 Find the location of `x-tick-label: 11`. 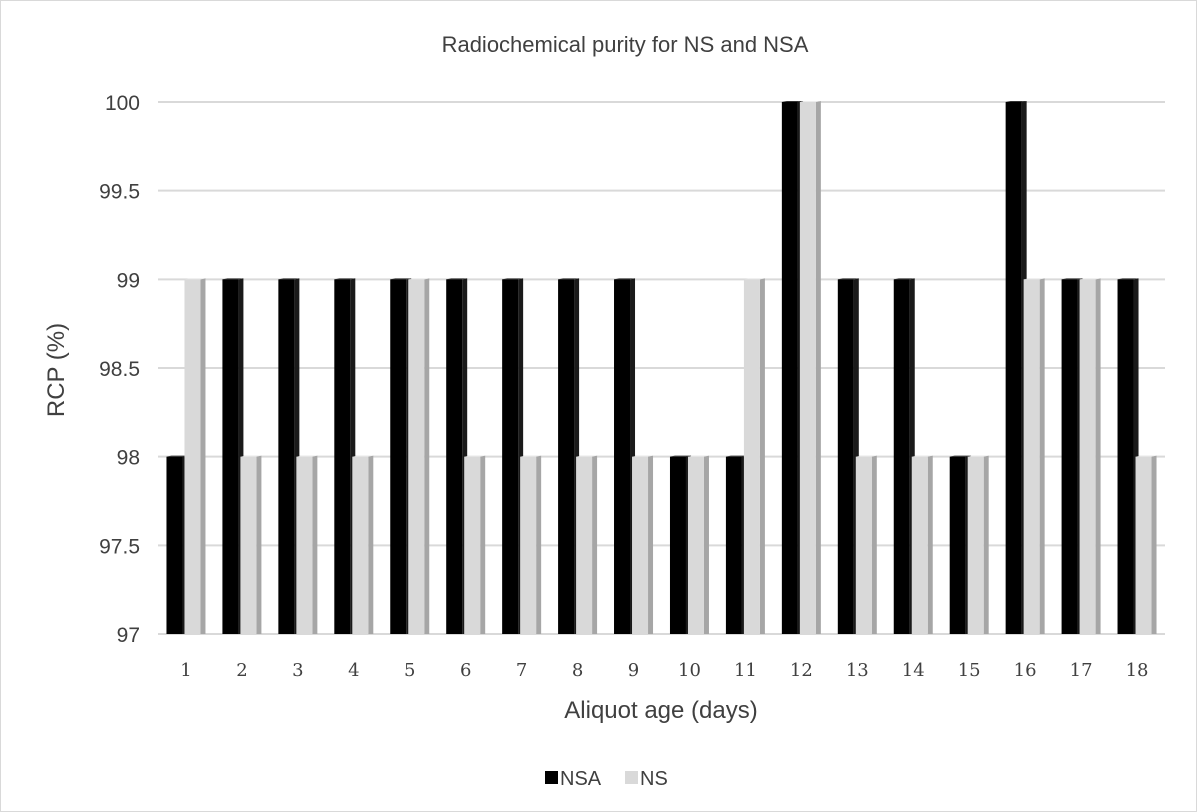

x-tick-label: 11 is located at coordinates (745, 670).